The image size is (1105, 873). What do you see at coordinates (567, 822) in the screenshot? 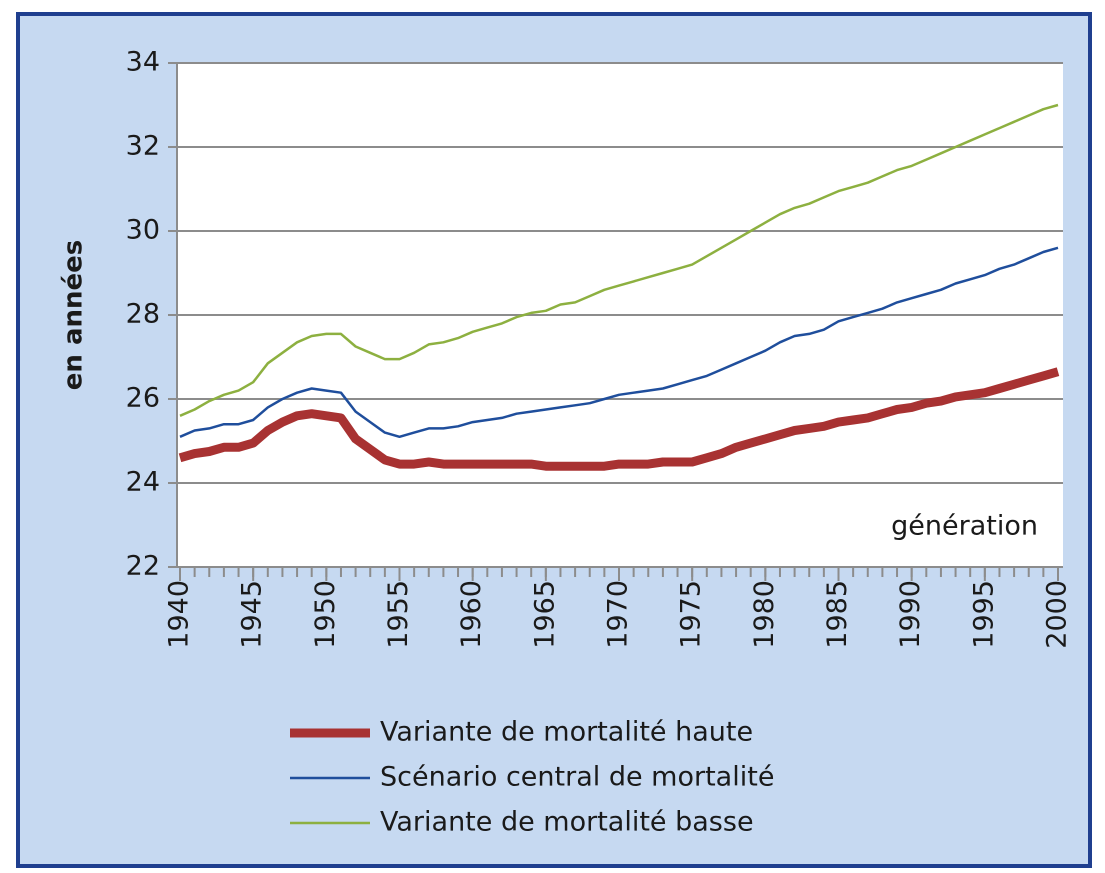
I see `legend-label: Variante de mortalité basse` at bounding box center [567, 822].